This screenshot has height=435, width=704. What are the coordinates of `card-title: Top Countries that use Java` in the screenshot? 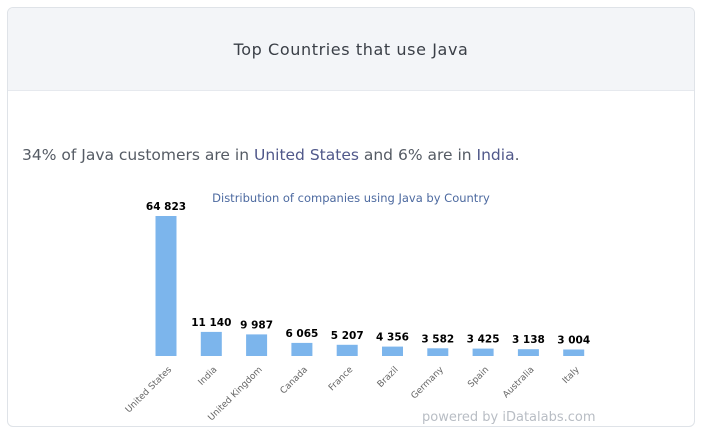 It's located at (351, 49).